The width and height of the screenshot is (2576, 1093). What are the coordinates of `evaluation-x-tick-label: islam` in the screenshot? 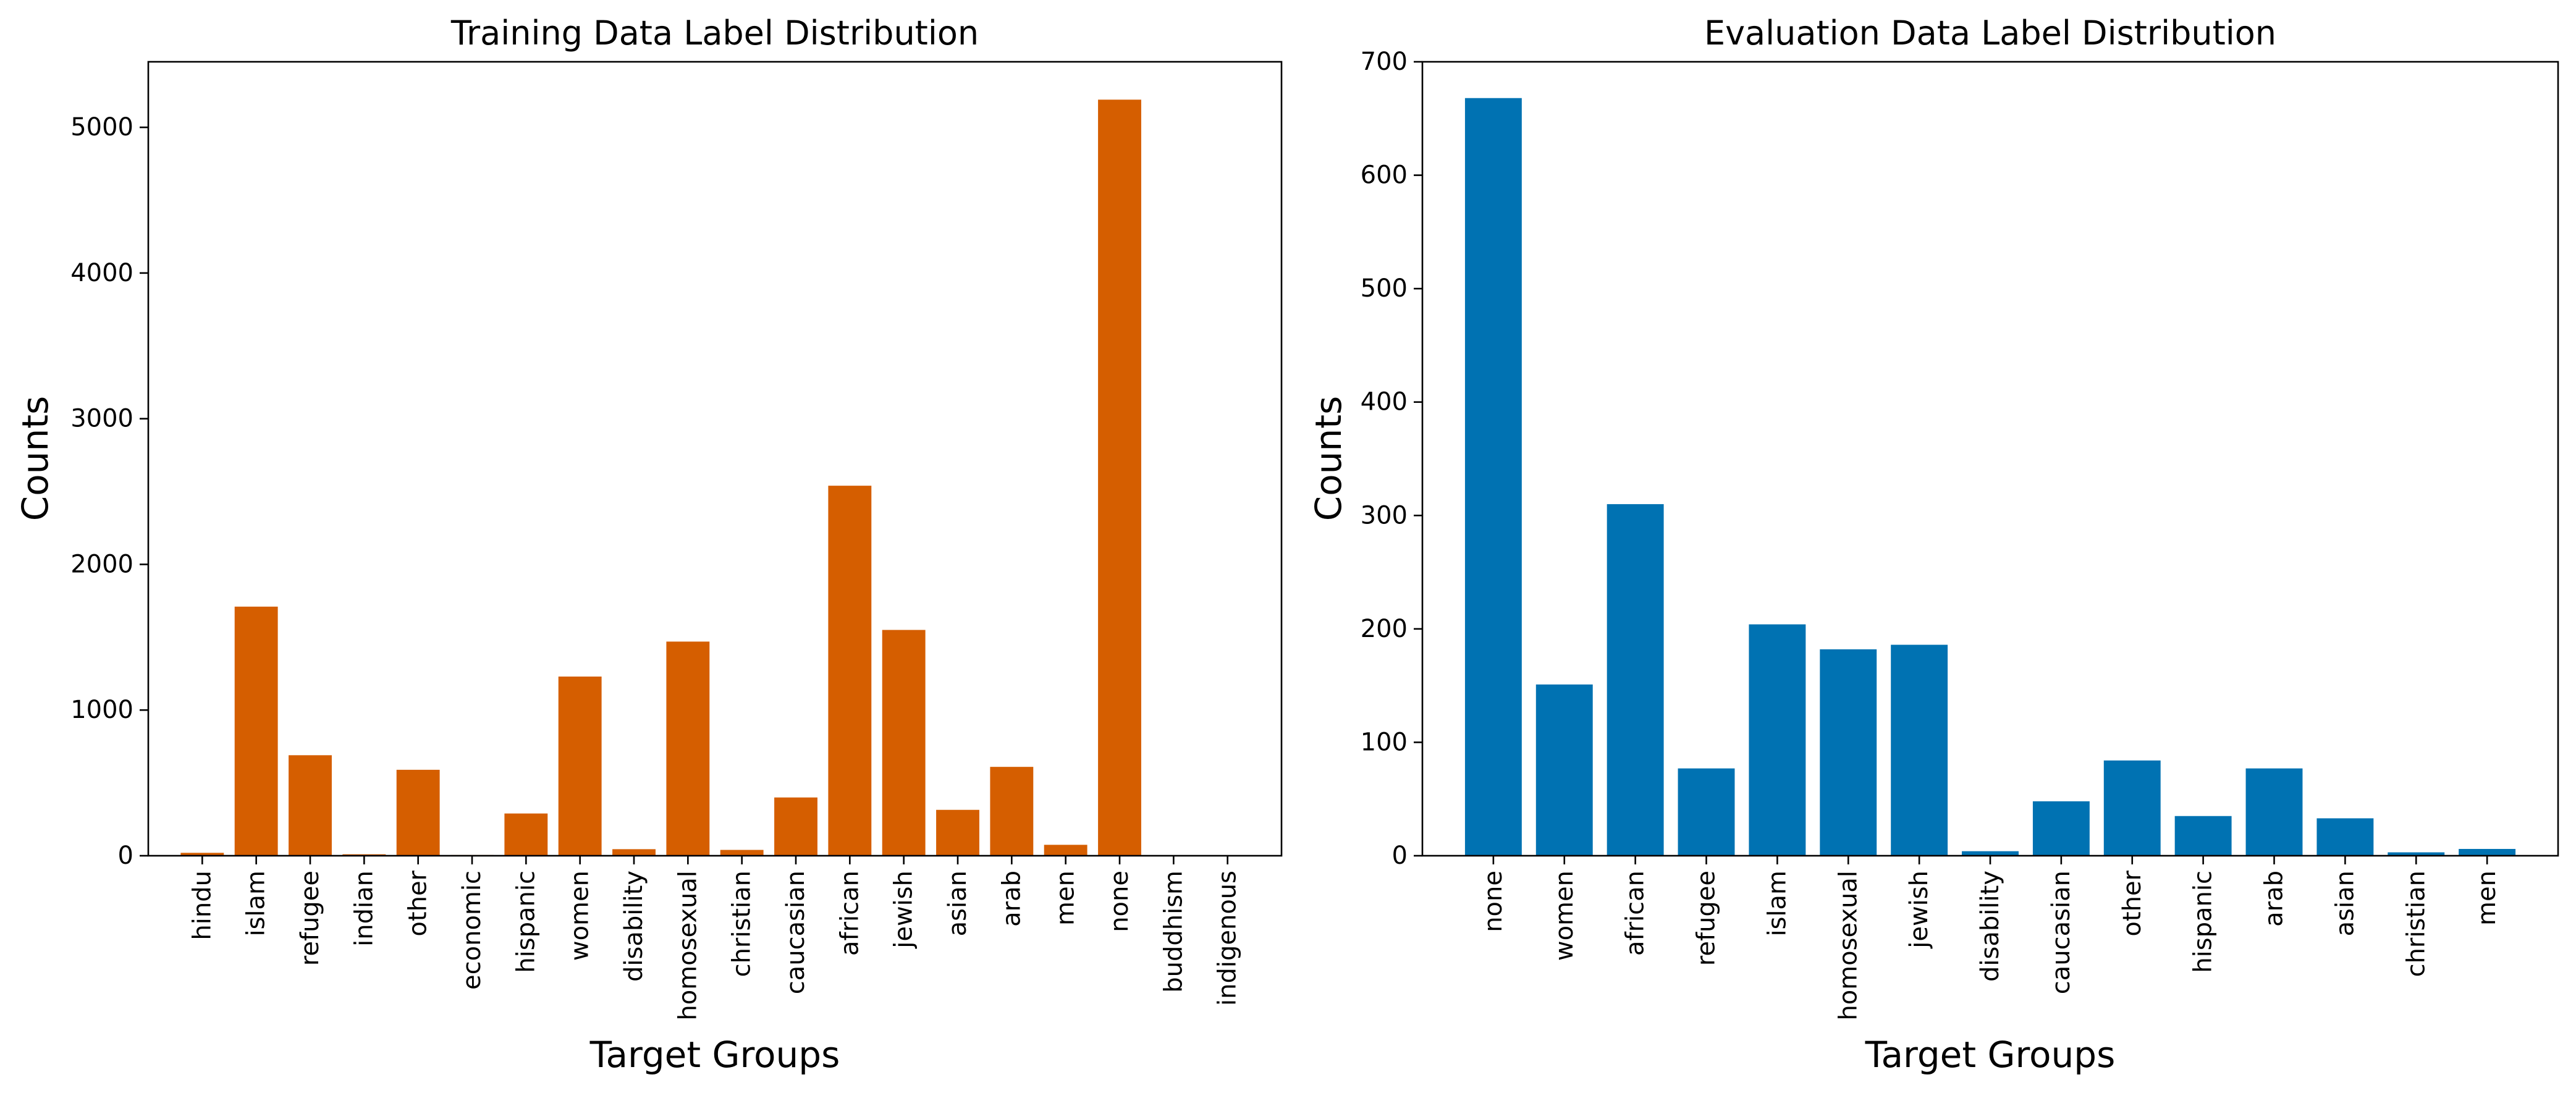 It's located at (1777, 904).